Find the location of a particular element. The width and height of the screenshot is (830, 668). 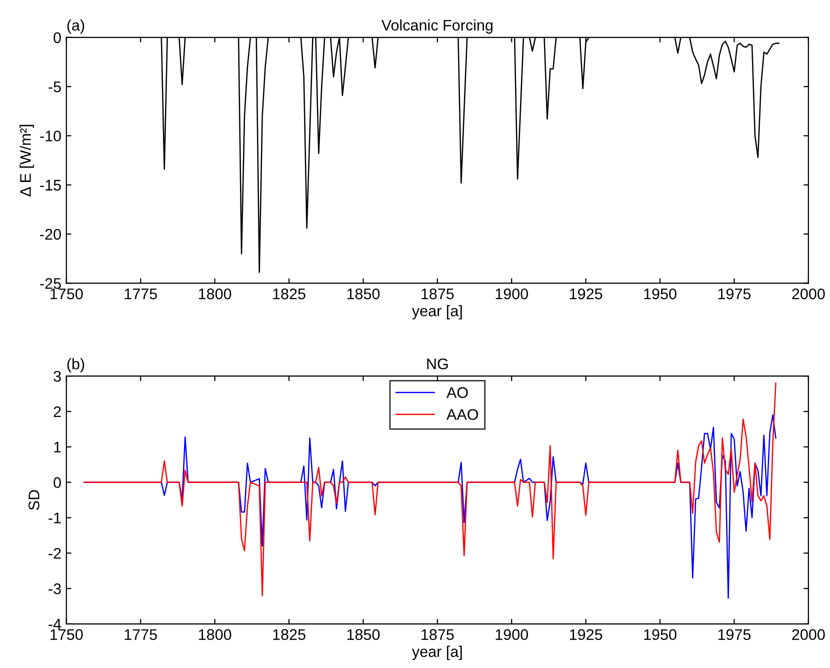

y-tick-label: -1 is located at coordinates (54, 518).